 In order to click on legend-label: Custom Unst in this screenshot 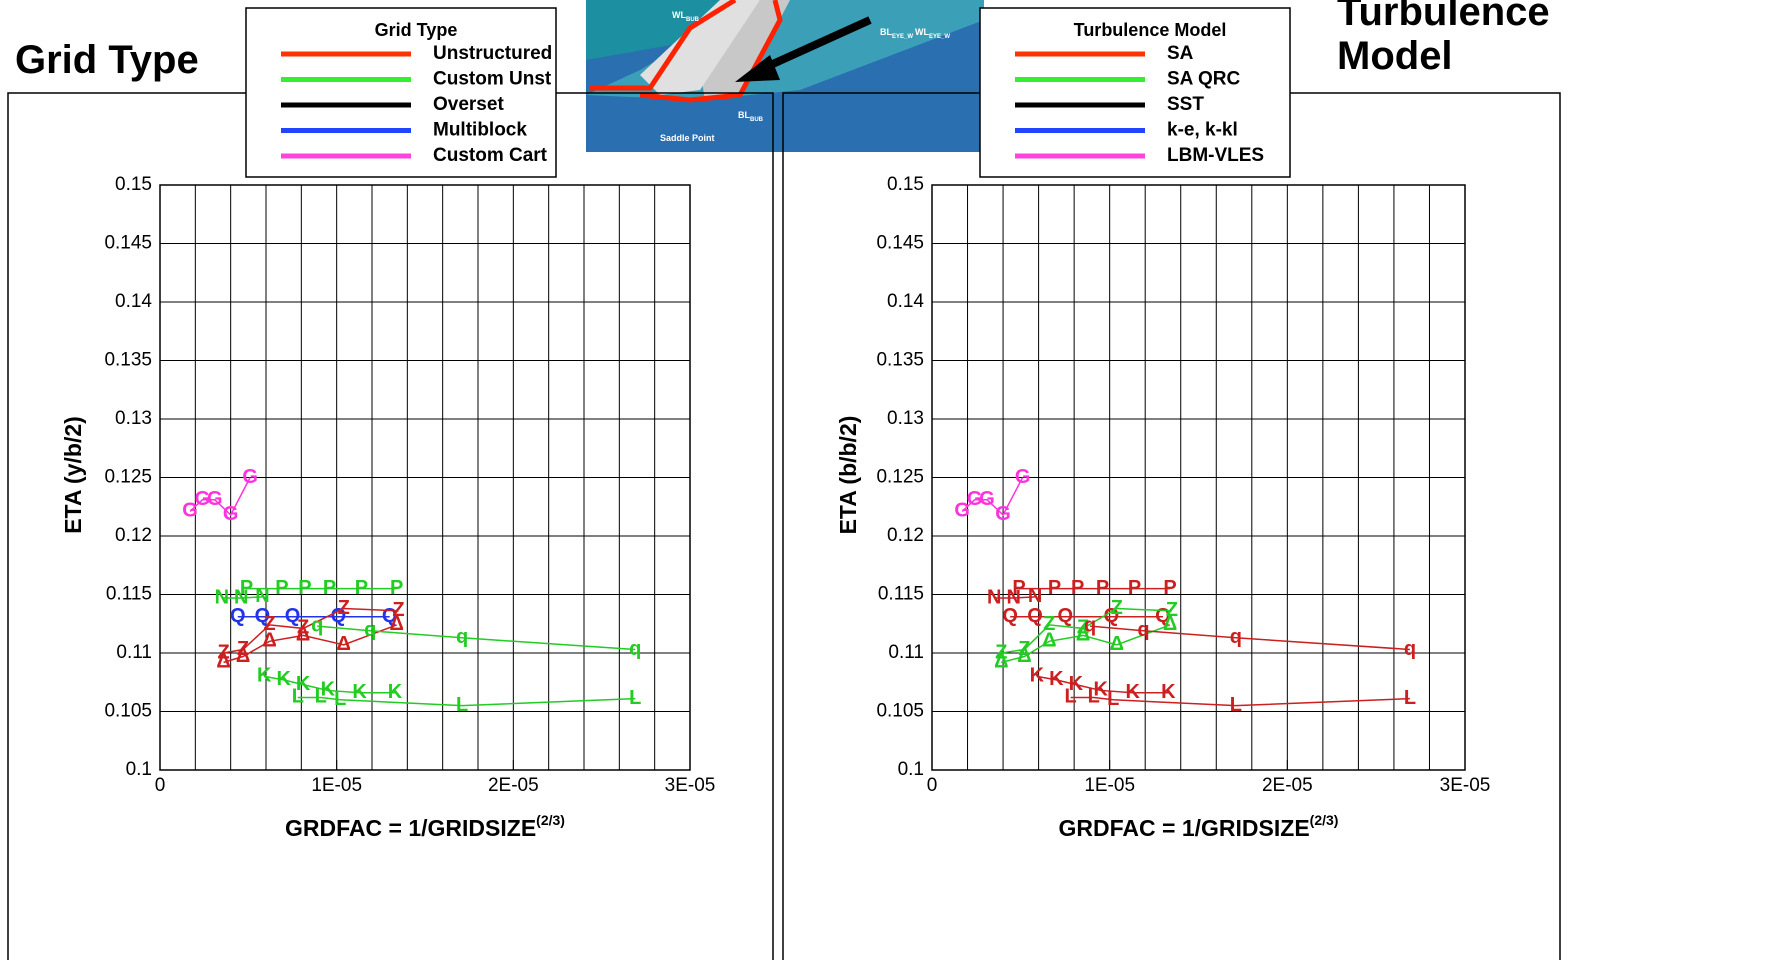, I will do `click(492, 79)`.